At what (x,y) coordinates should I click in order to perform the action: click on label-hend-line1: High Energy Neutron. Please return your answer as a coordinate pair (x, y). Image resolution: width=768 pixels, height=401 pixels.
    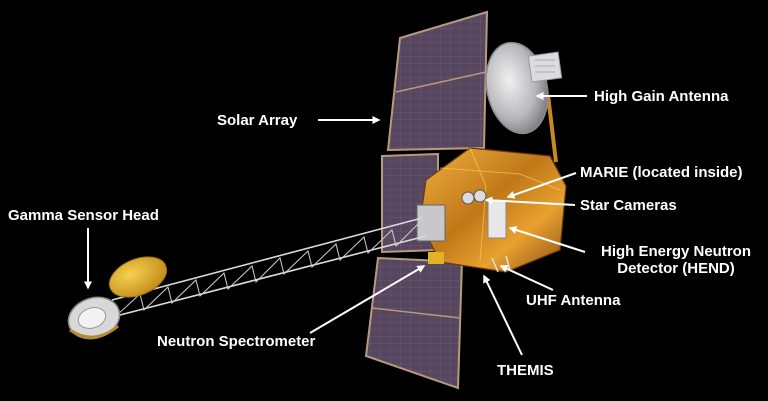
    Looking at the image, I should click on (675, 251).